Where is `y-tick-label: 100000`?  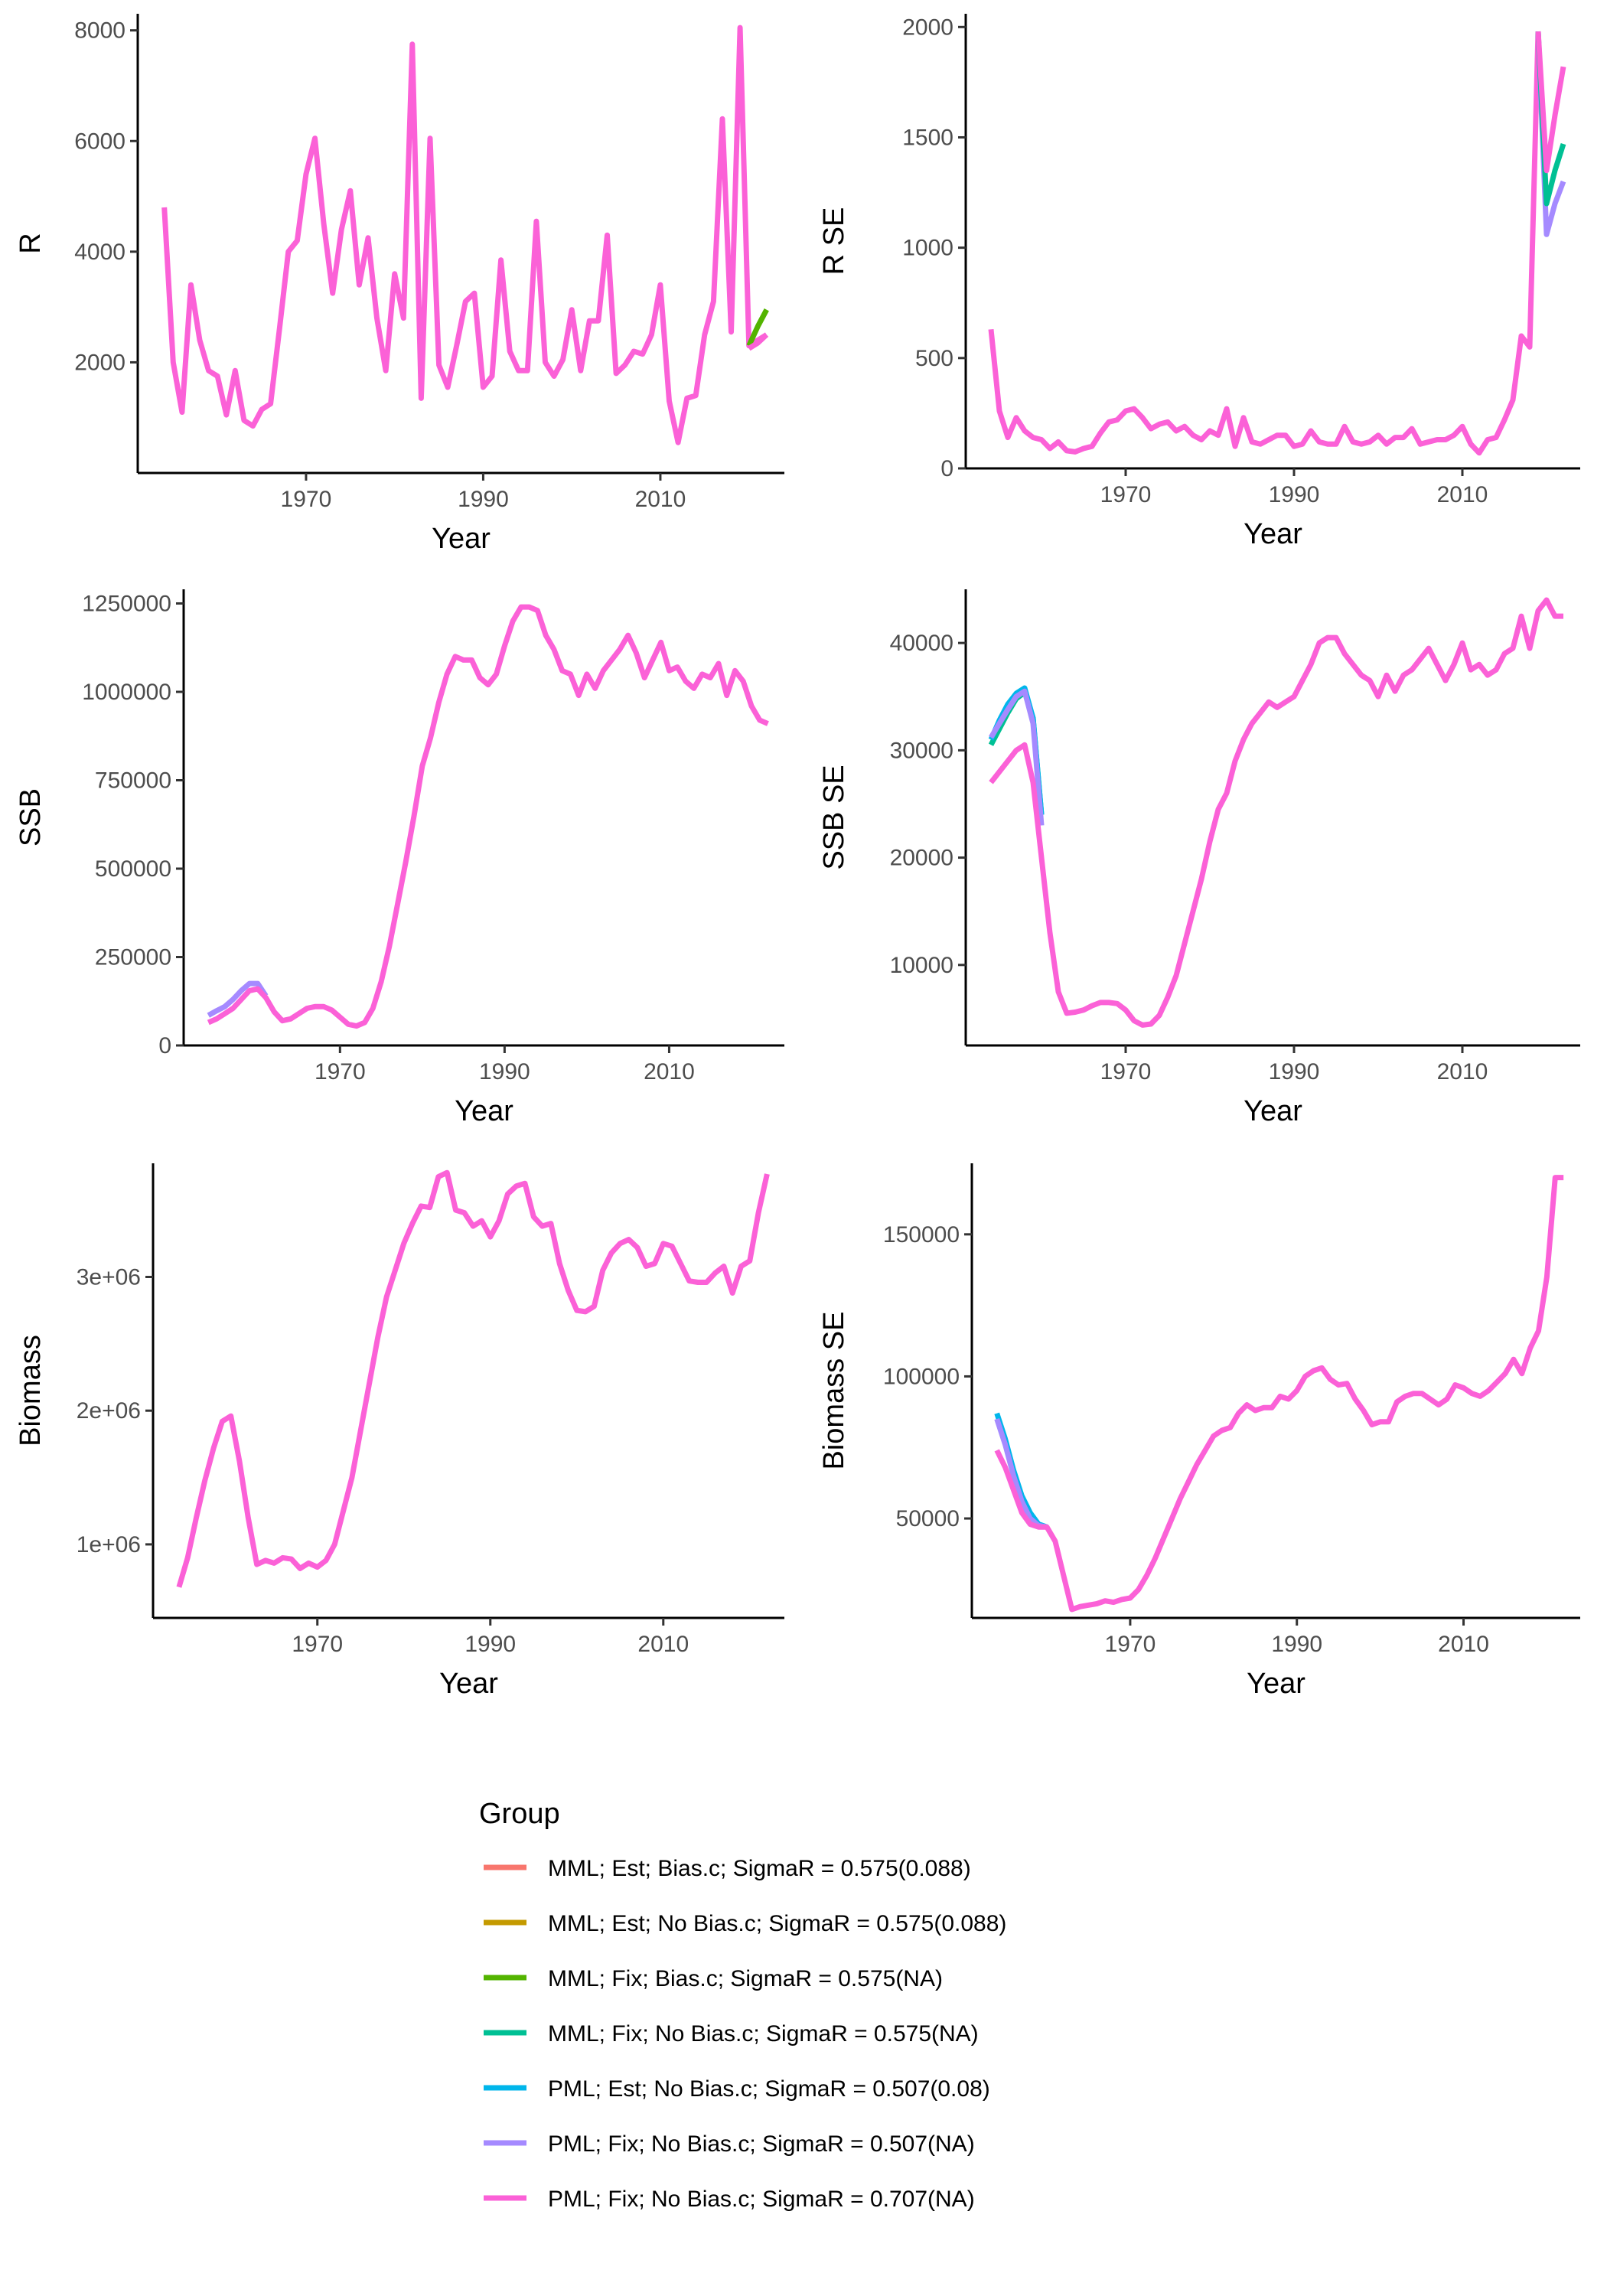 y-tick-label: 100000 is located at coordinates (922, 1376).